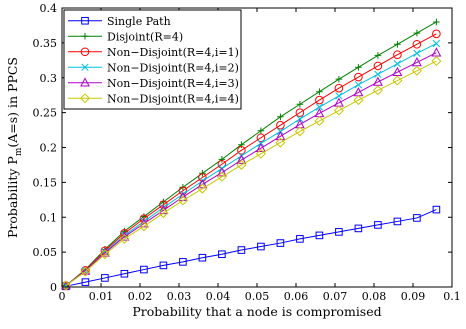 Image resolution: width=466 pixels, height=329 pixels. Describe the element at coordinates (19, 151) in the screenshot. I see `y-axis-label-subscript: m` at that location.